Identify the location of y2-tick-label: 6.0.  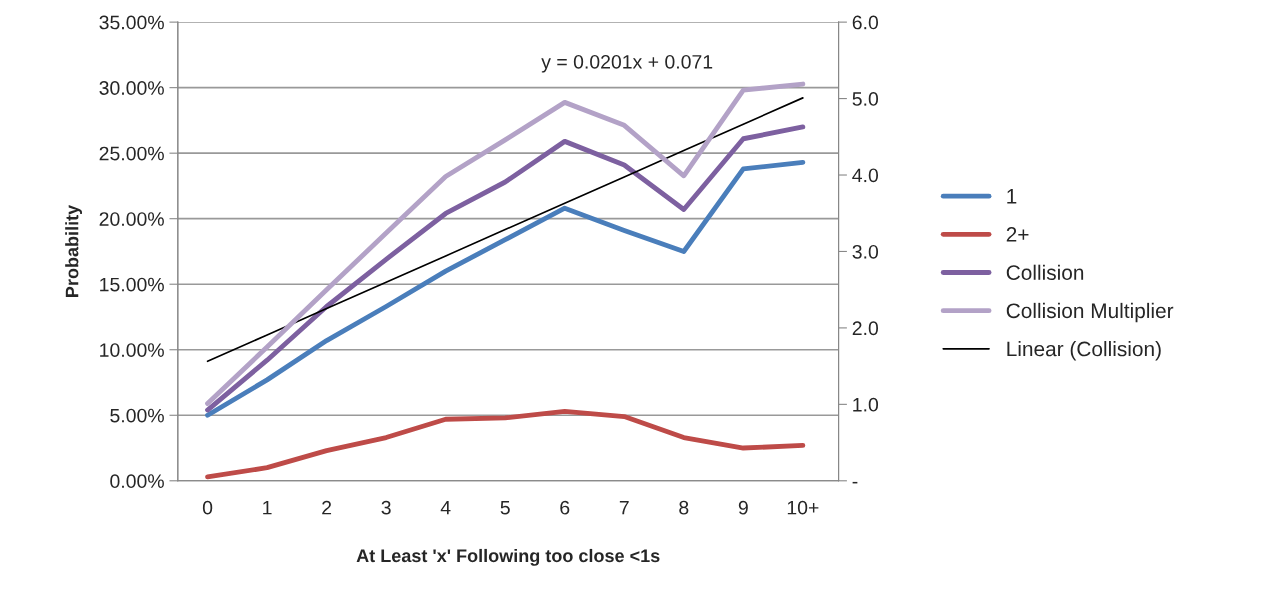
(865, 22).